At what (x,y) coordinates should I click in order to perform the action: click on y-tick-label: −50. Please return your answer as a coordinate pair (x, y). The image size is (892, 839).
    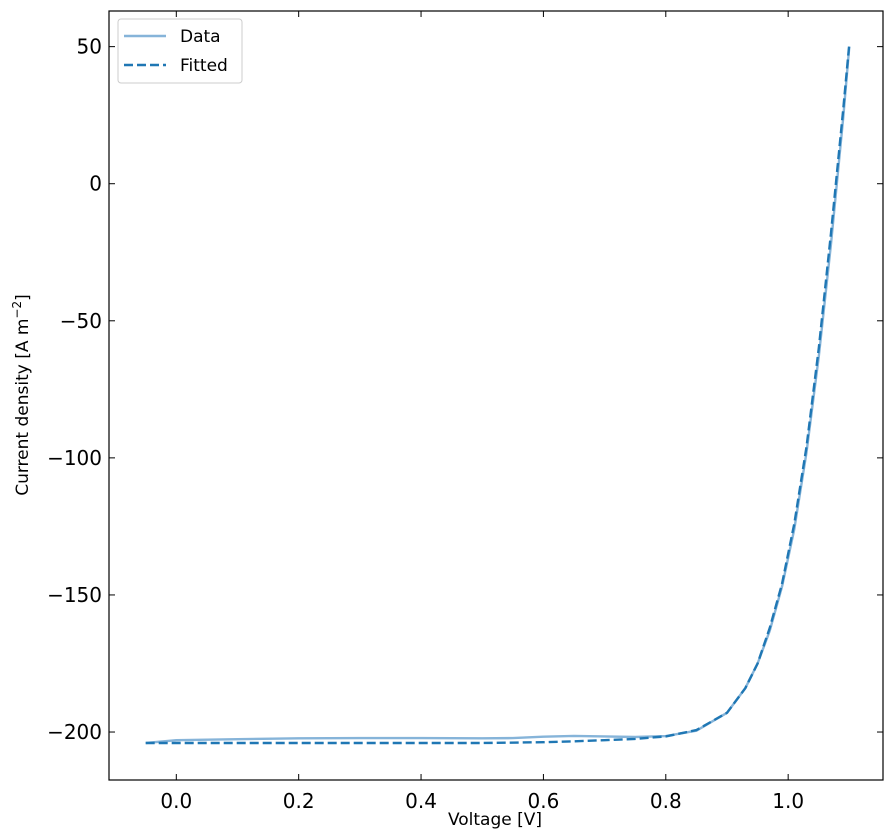
    Looking at the image, I should click on (81, 321).